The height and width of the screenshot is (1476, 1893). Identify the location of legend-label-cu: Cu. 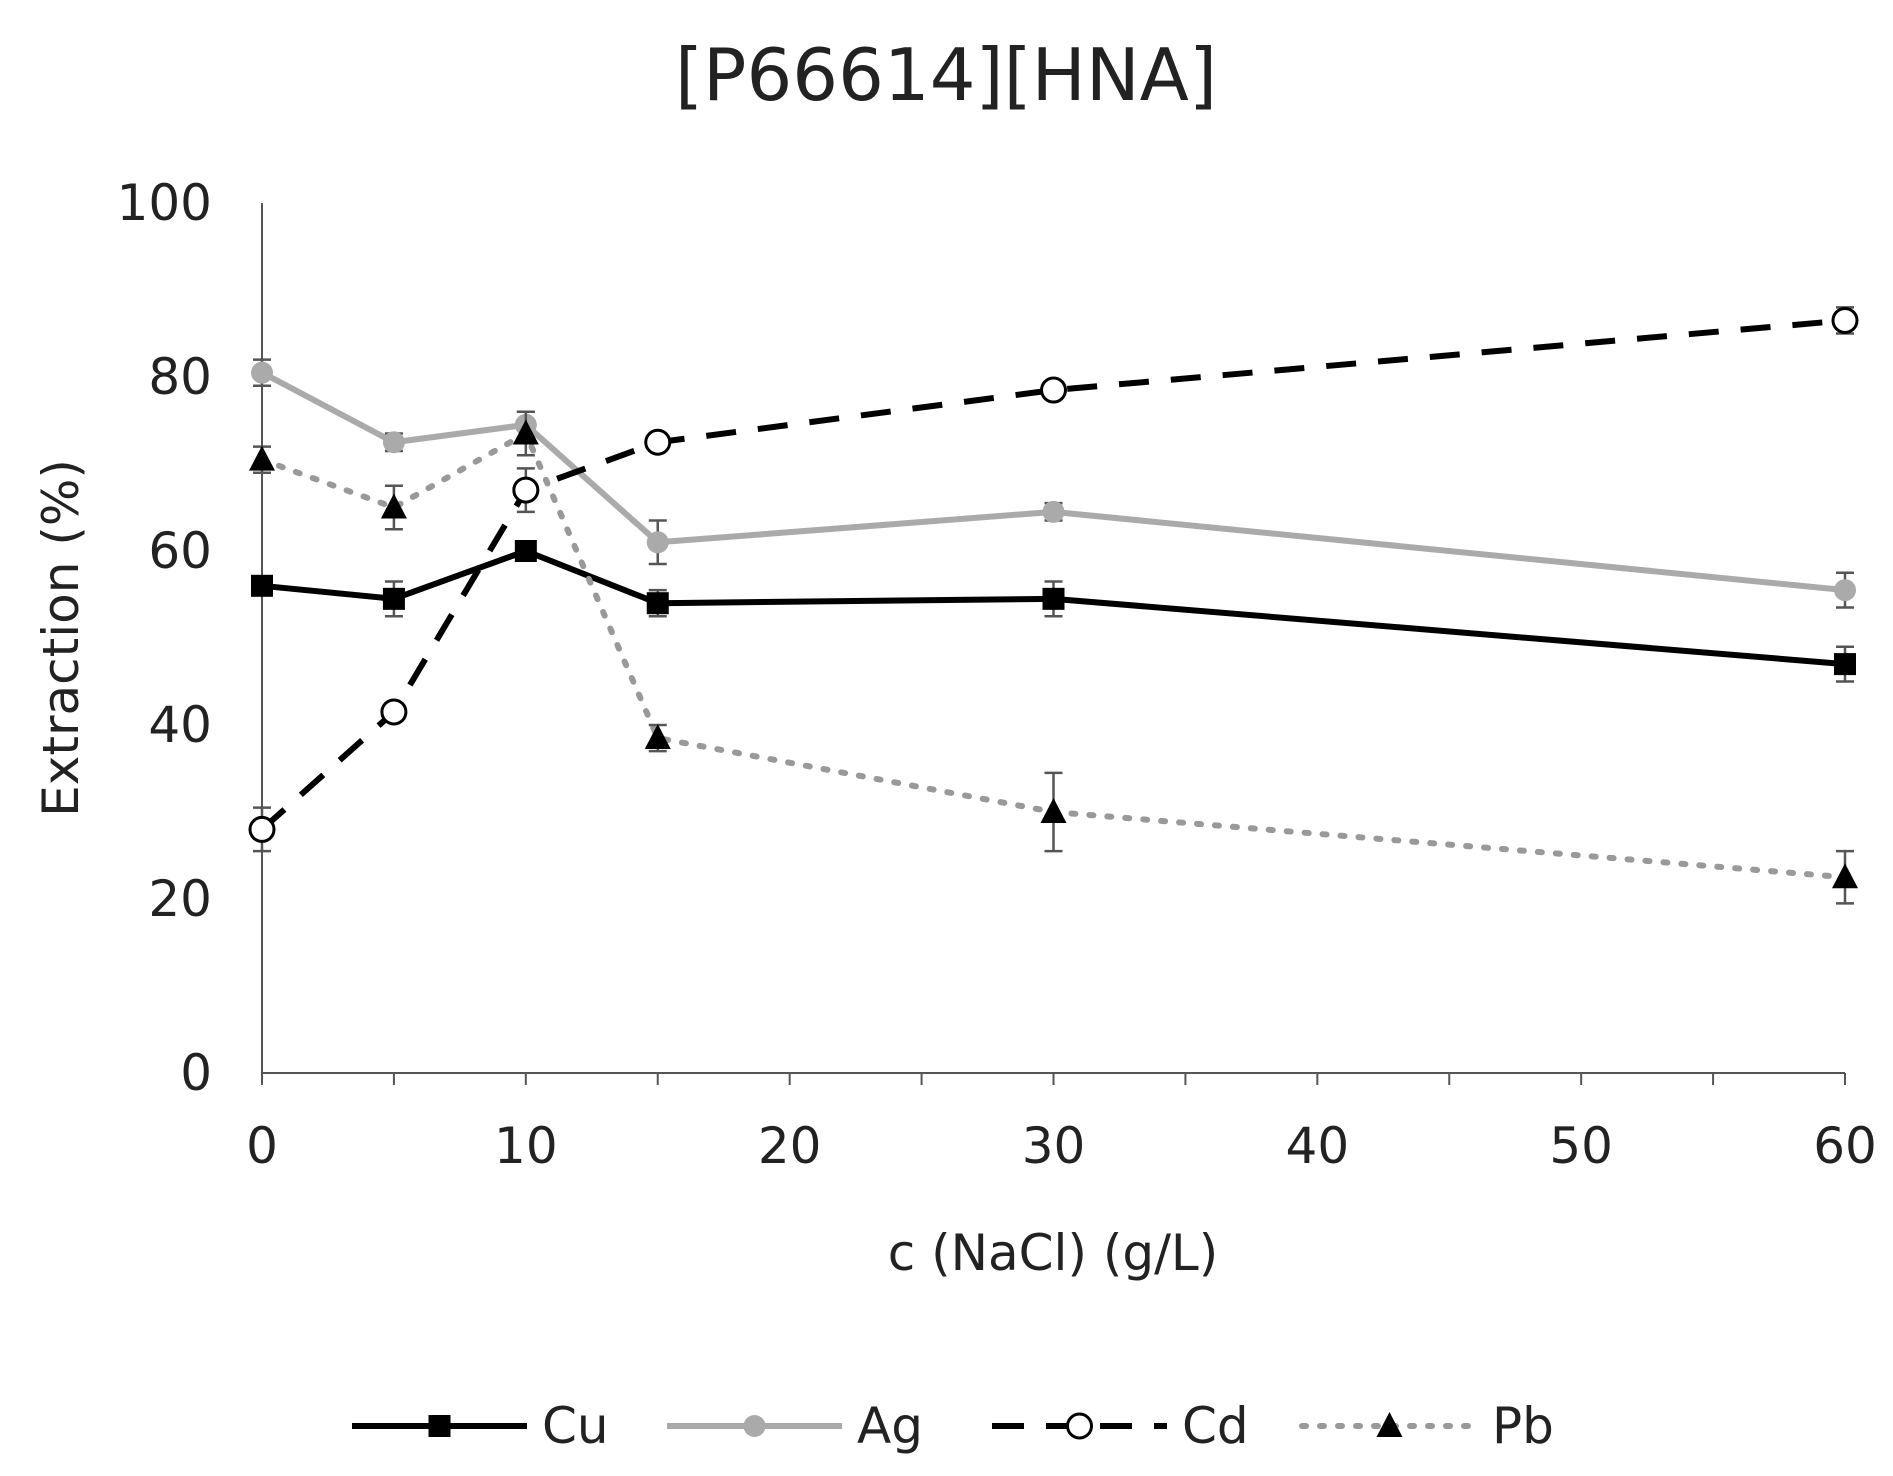
(575, 1426).